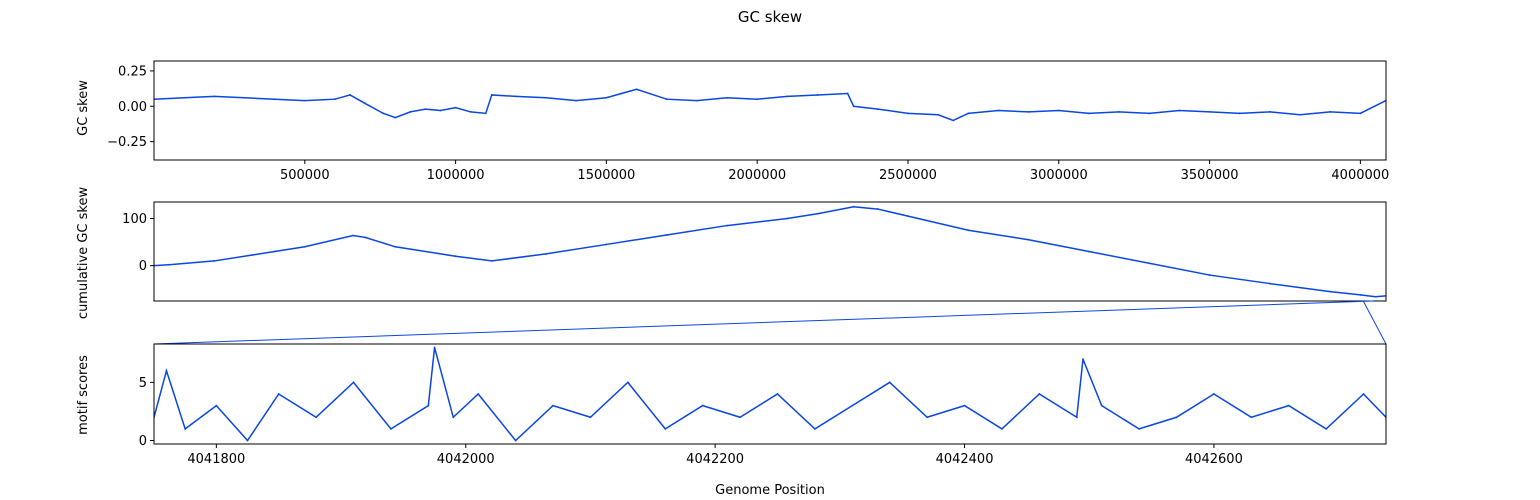 This screenshot has height=500, width=1540. I want to click on gc-series-line, so click(770, 105).